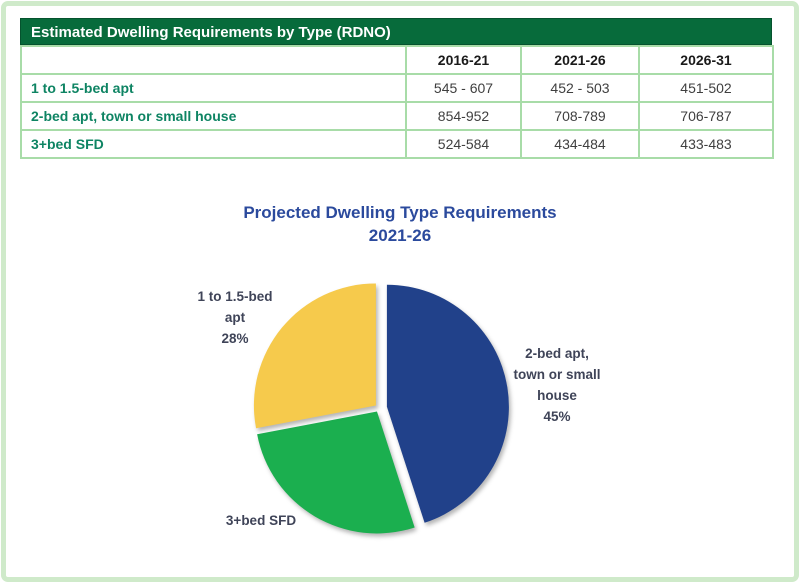  What do you see at coordinates (463, 116) in the screenshot?
I see `cell-value: 854-952` at bounding box center [463, 116].